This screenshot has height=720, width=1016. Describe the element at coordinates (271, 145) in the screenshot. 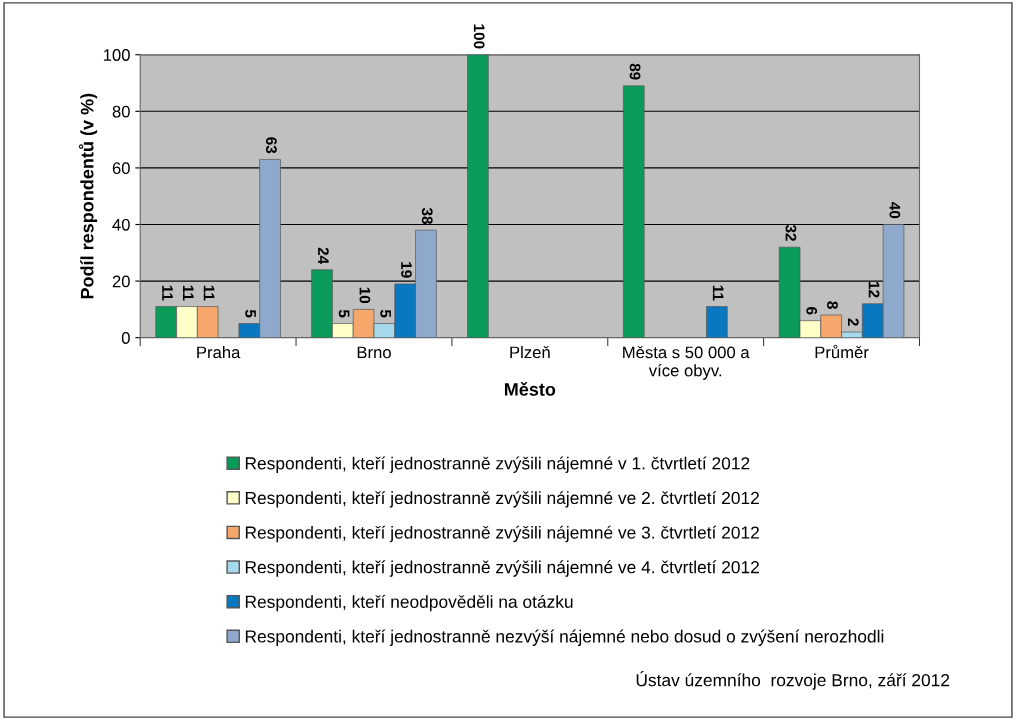

I see `data-label: 63` at that location.